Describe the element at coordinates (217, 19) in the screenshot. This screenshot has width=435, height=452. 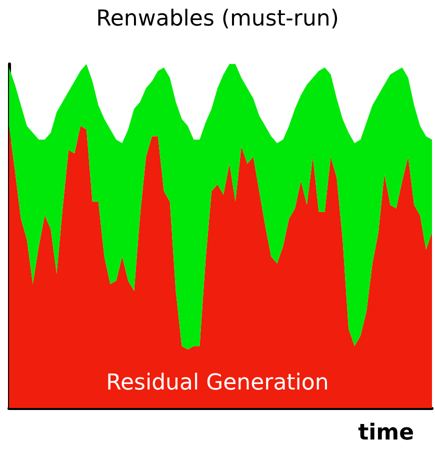
I see `series-label: Renwables (must-run)` at that location.